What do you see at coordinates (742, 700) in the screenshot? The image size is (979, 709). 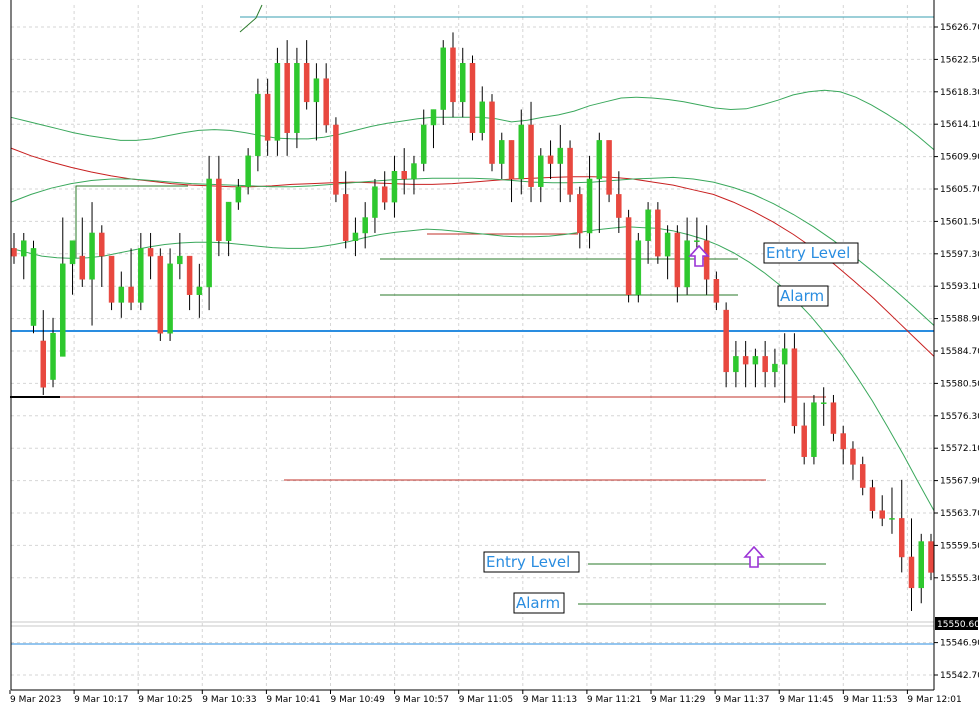 I see `time-tick-label: 9 Mar 11:37` at bounding box center [742, 700].